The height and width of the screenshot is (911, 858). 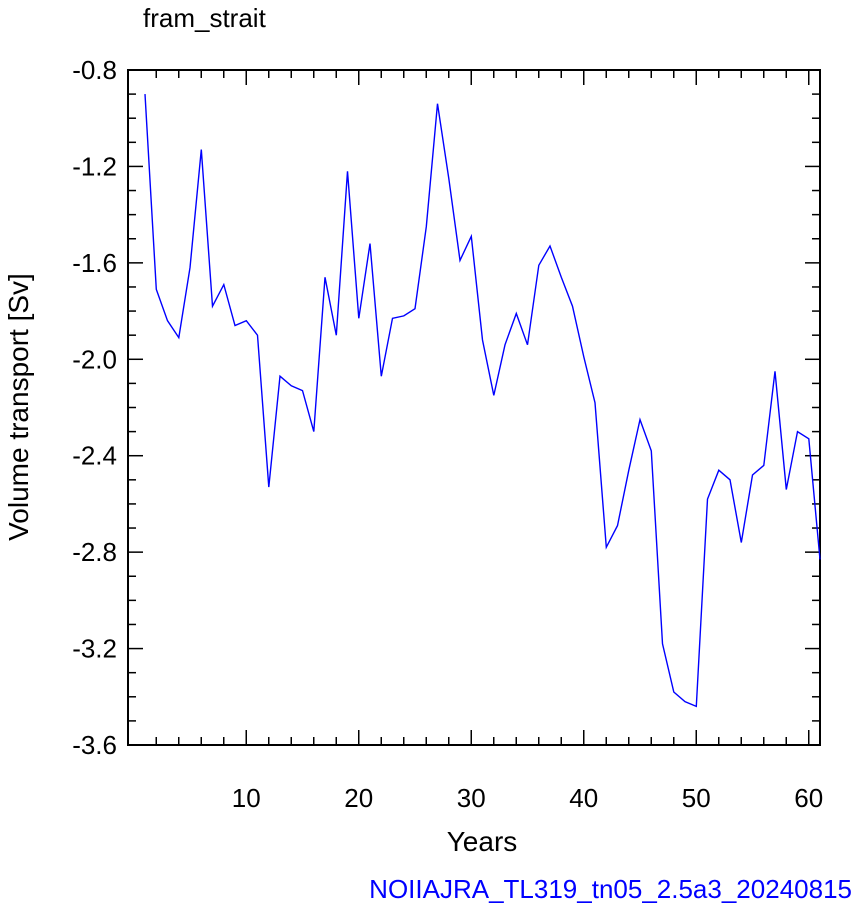 What do you see at coordinates (94, 552) in the screenshot?
I see `y-tick-label: -2.8` at bounding box center [94, 552].